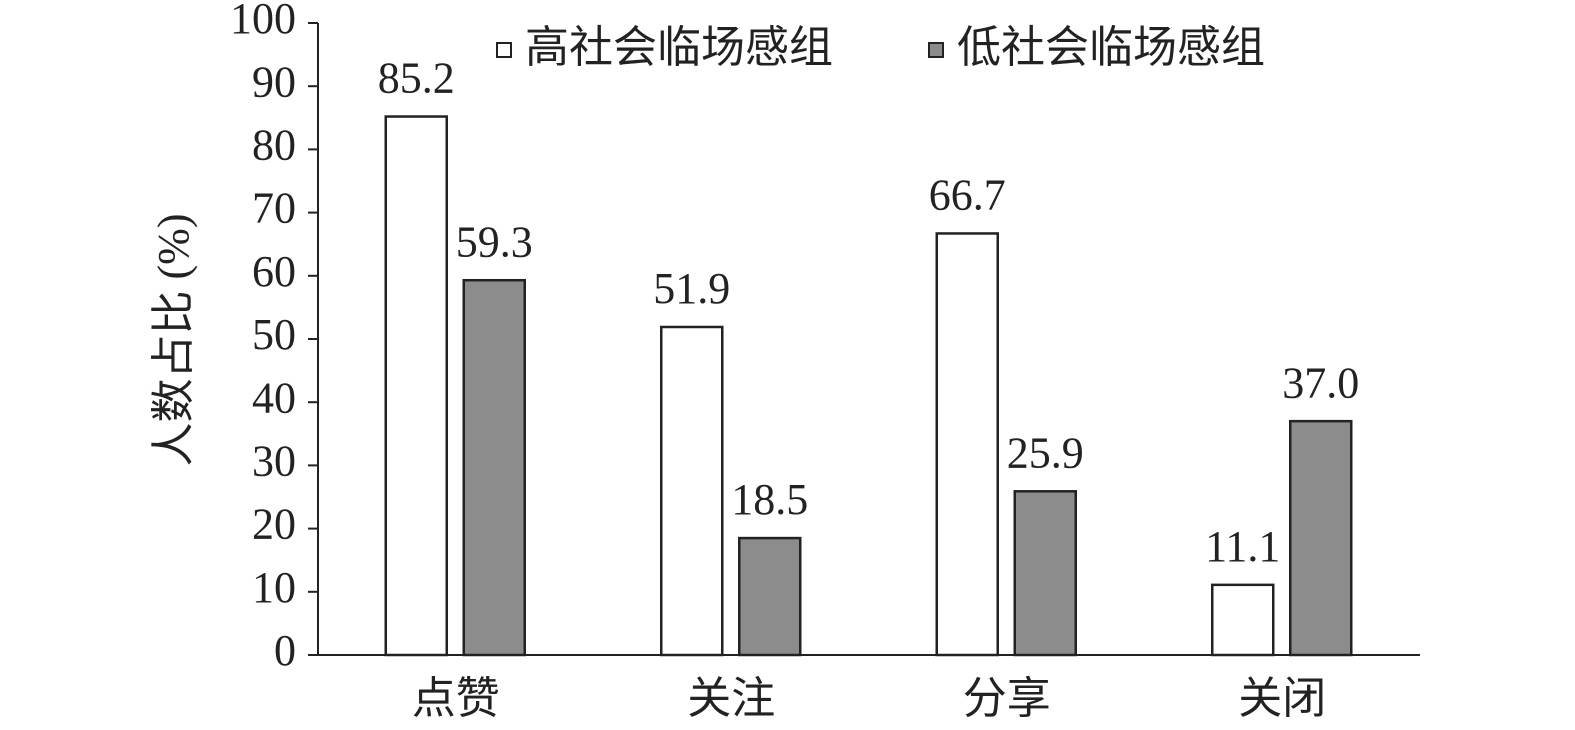  I want to click on y-tick-label: 100, so click(263, 21).